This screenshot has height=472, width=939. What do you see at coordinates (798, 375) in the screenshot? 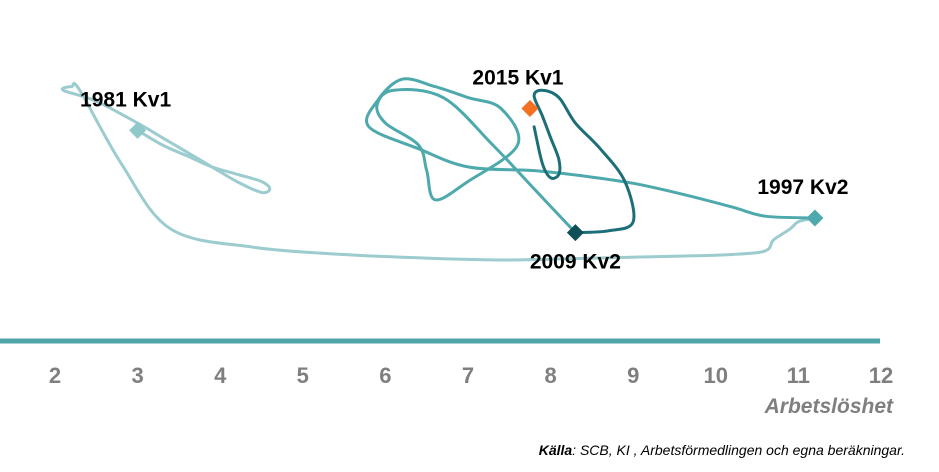
I see `x-tick-label-11: 11` at bounding box center [798, 375].